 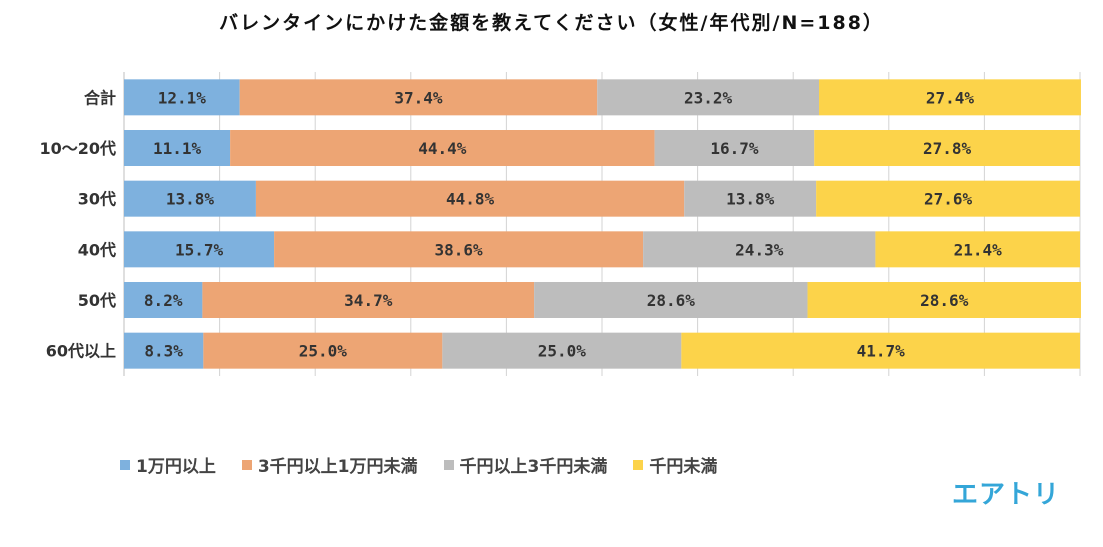 I want to click on data-label: 34.7%, so click(x=368, y=300).